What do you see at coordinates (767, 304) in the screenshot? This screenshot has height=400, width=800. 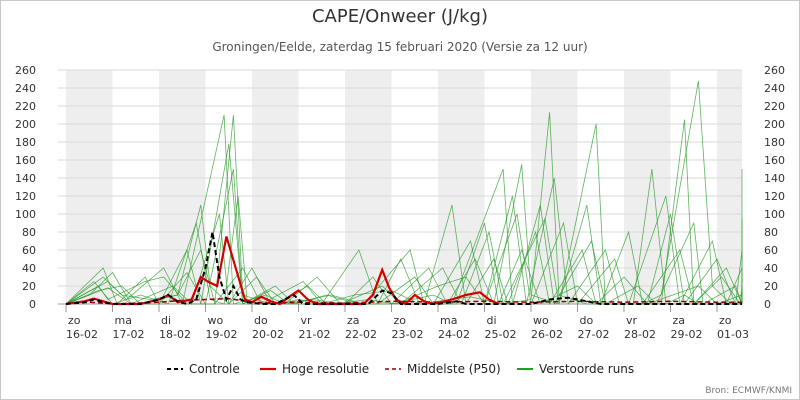 I see `y-tick-label-right: 0` at bounding box center [767, 304].